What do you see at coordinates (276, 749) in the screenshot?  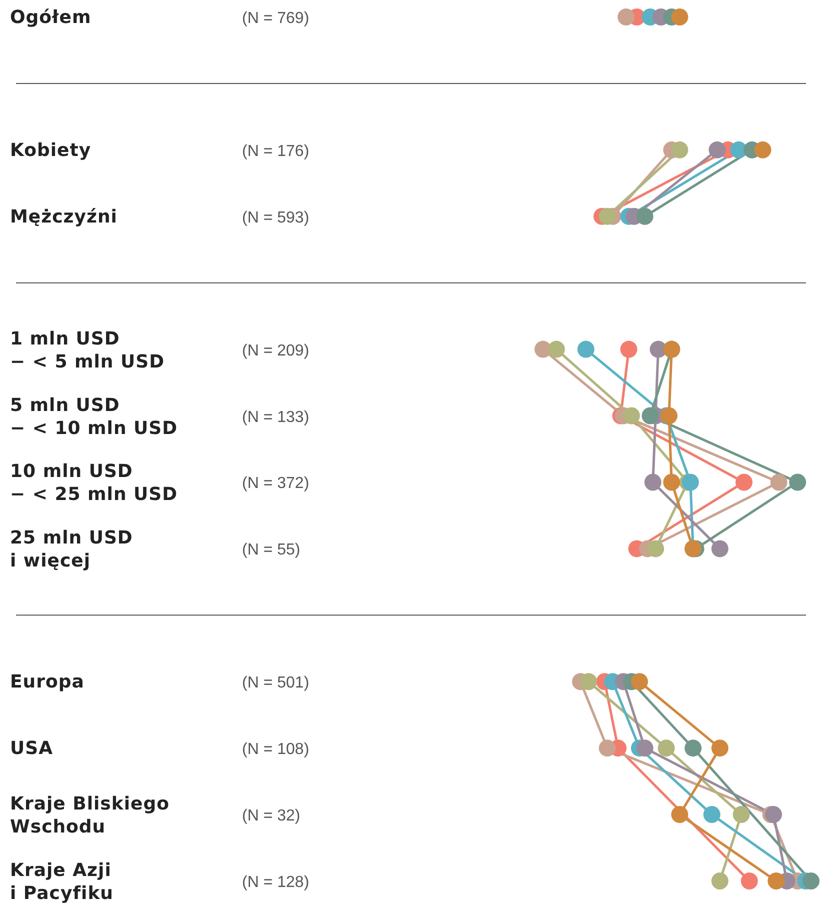 I see `text: (N = 108)` at bounding box center [276, 749].